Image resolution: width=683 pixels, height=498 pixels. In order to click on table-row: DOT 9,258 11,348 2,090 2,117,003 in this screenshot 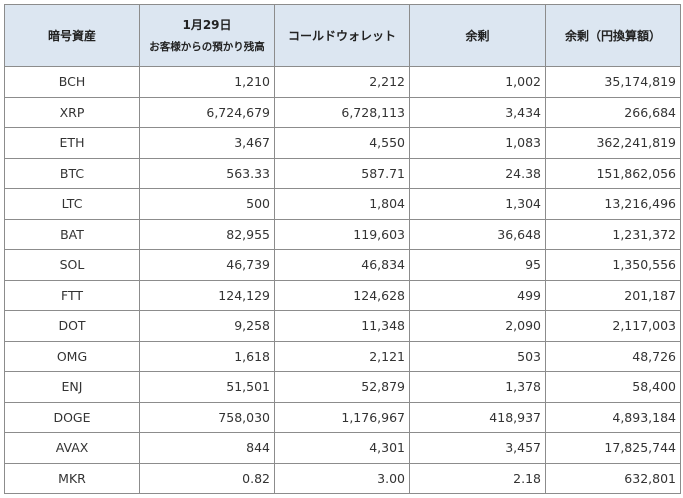, I will do `click(342, 326)`.